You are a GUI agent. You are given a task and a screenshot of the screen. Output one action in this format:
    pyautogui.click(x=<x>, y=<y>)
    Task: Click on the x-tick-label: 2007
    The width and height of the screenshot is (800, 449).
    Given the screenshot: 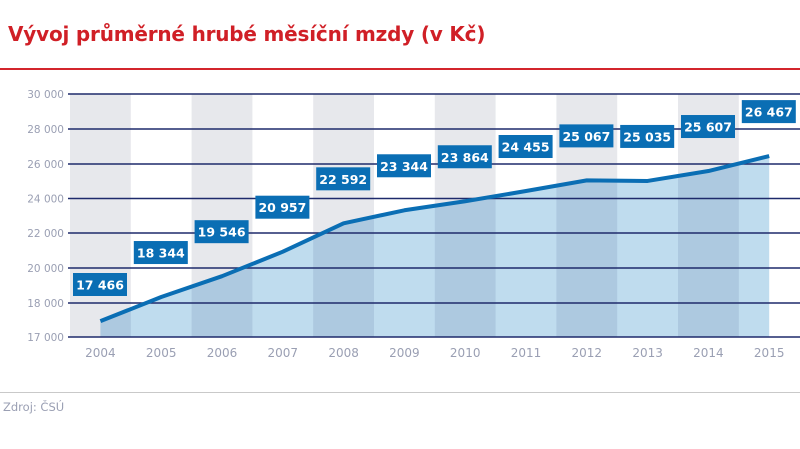 What is the action you would take?
    pyautogui.click(x=283, y=353)
    